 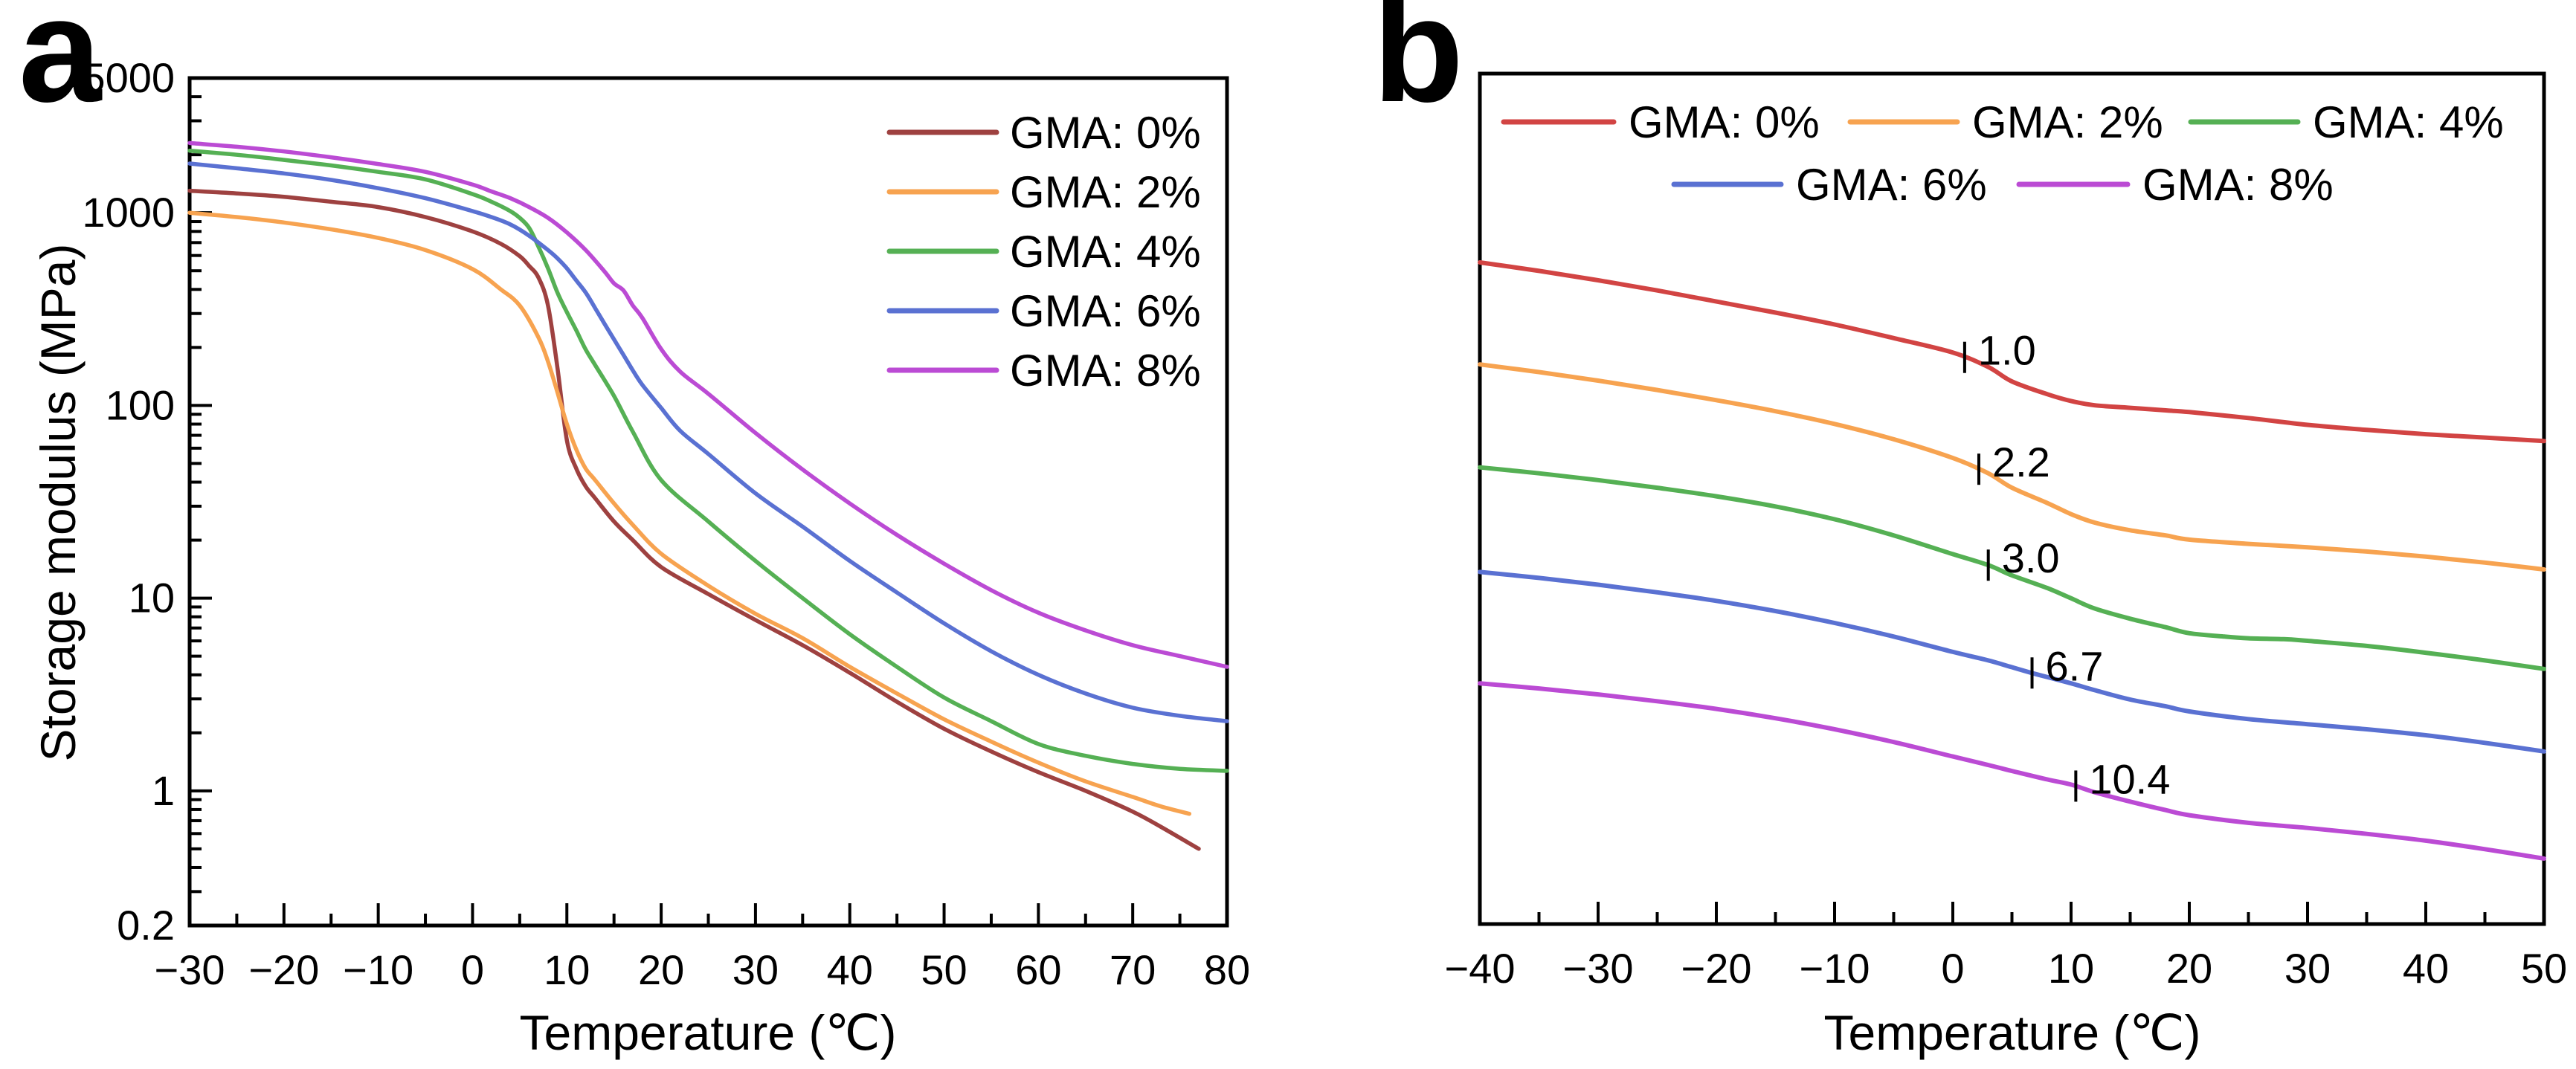 What do you see at coordinates (1227, 969) in the screenshot?
I see `x-tick-label: 80` at bounding box center [1227, 969].